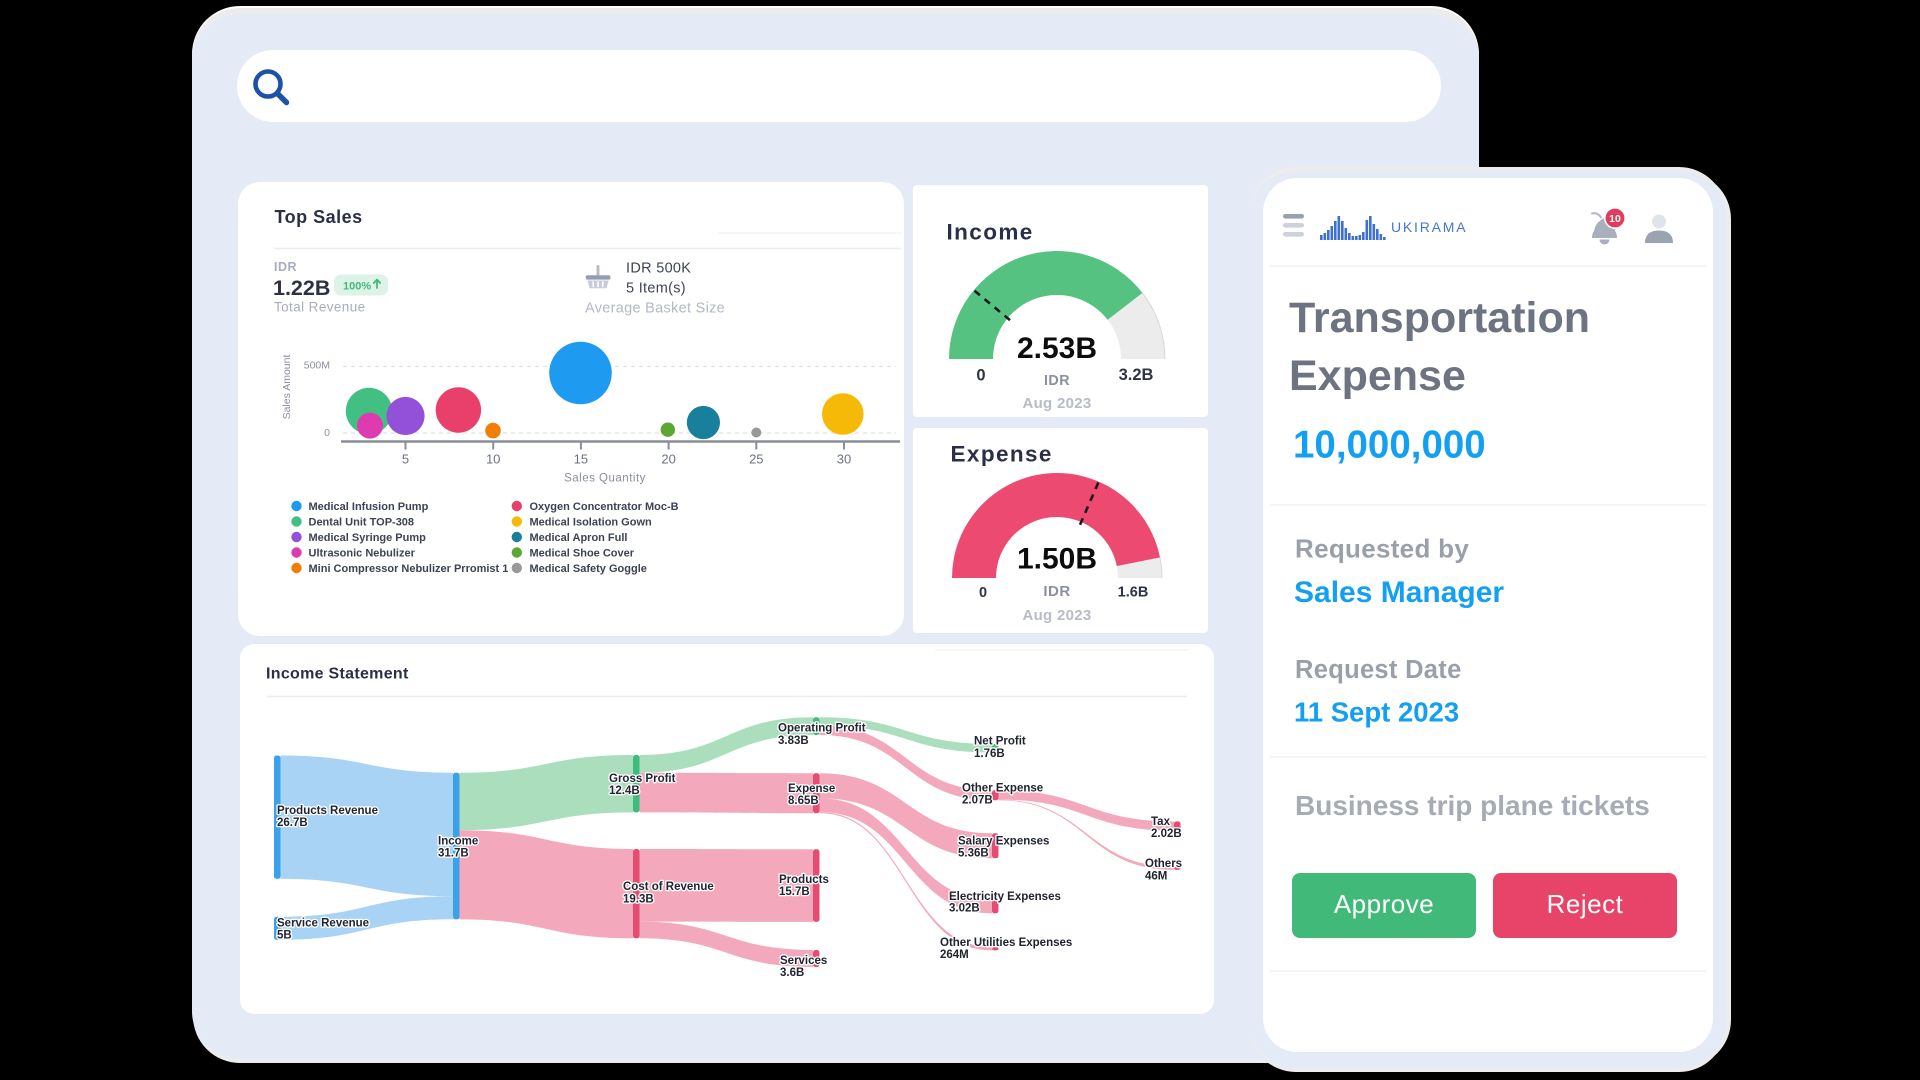 This screenshot has width=1920, height=1080. Describe the element at coordinates (409, 569) in the screenshot. I see `svg-text:Mini Compressor Nebulizer Prro: Mini Compressor Nebulizer Prromist 1` at that location.